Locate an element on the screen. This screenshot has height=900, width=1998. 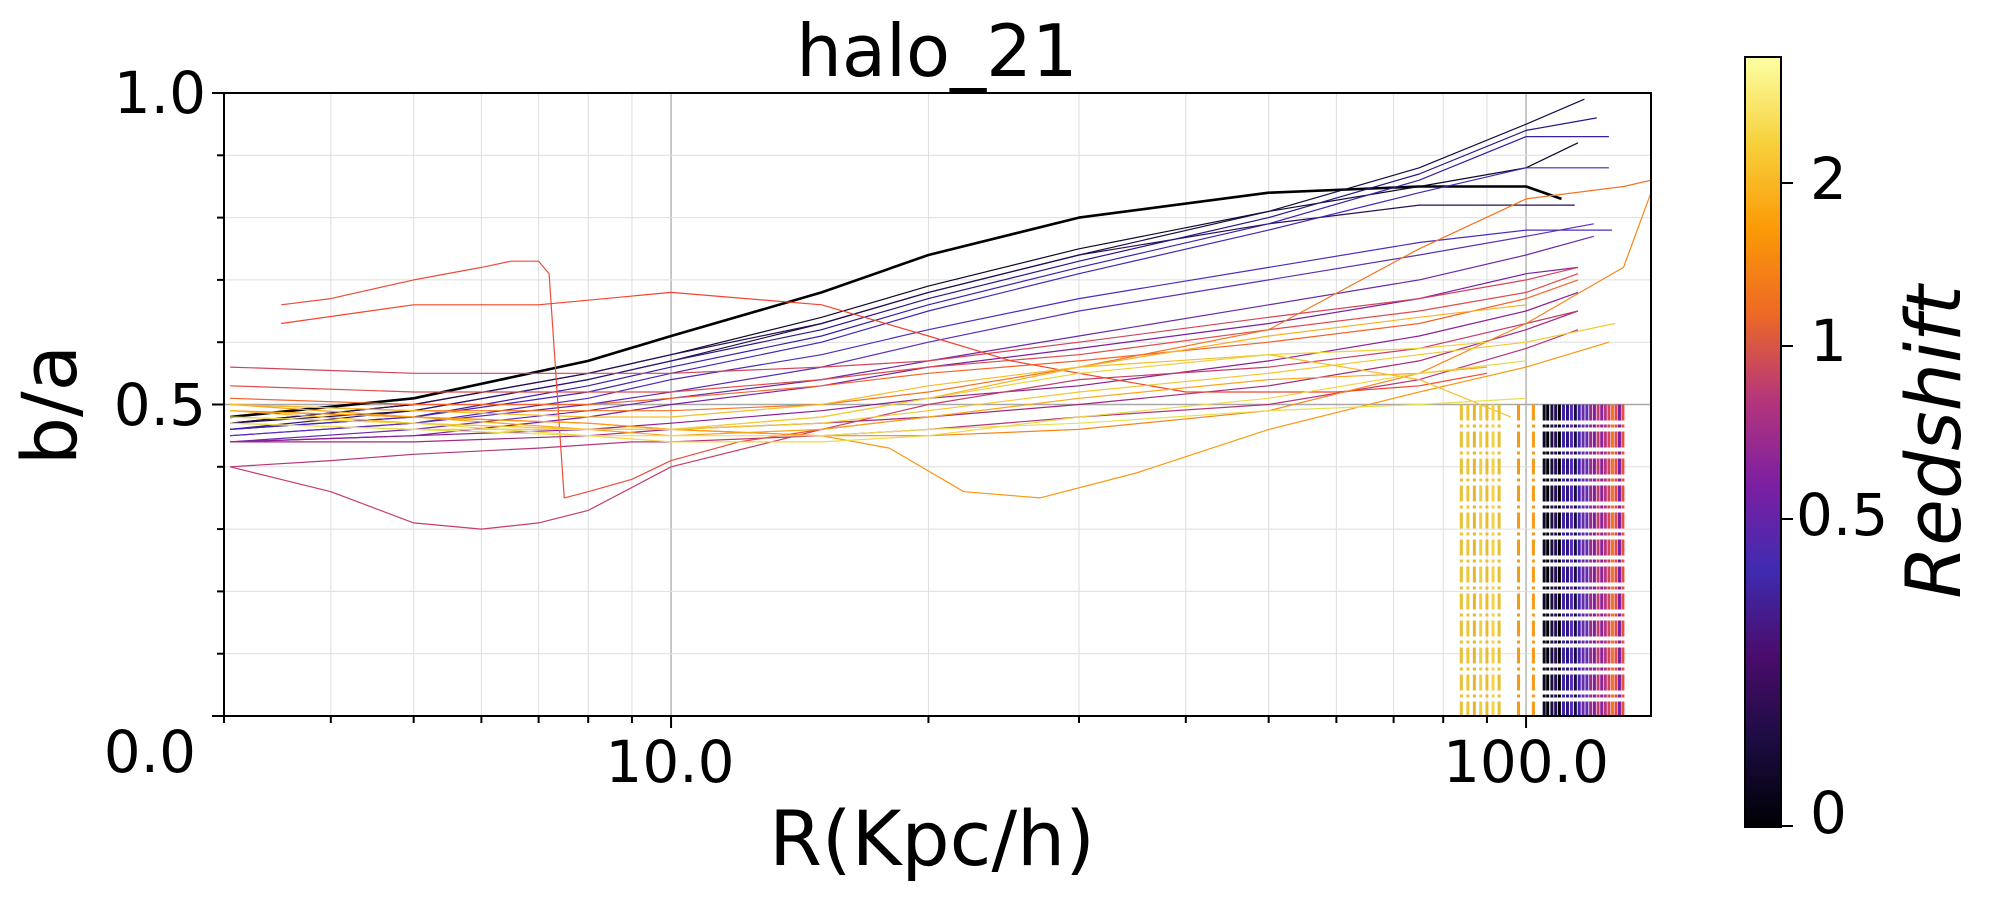
colorbar-tick-label-0: 0 is located at coordinates (1828, 813).